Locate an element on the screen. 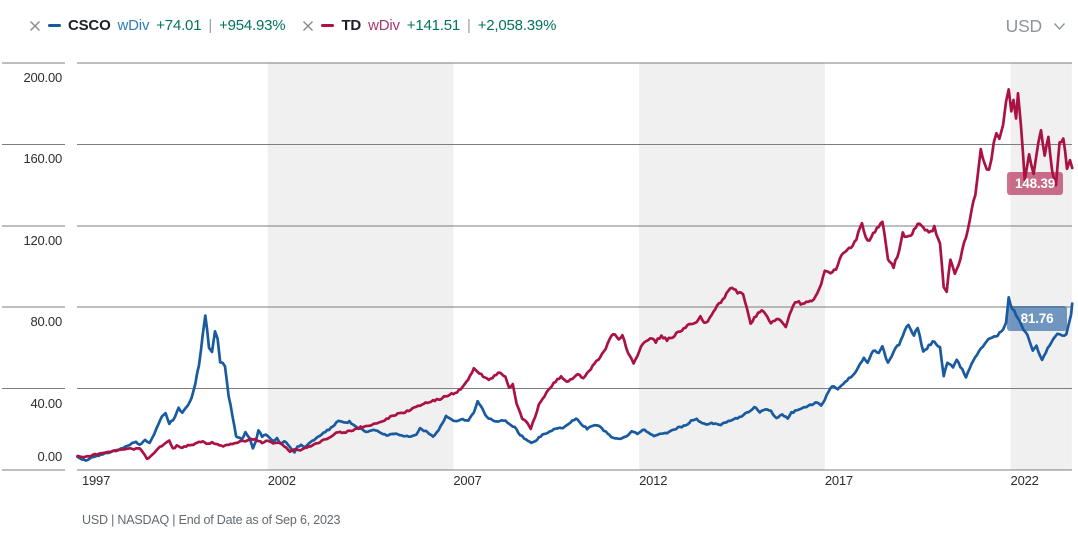 This screenshot has width=1078, height=541. y-tick-label: 160.00 is located at coordinates (42, 159).